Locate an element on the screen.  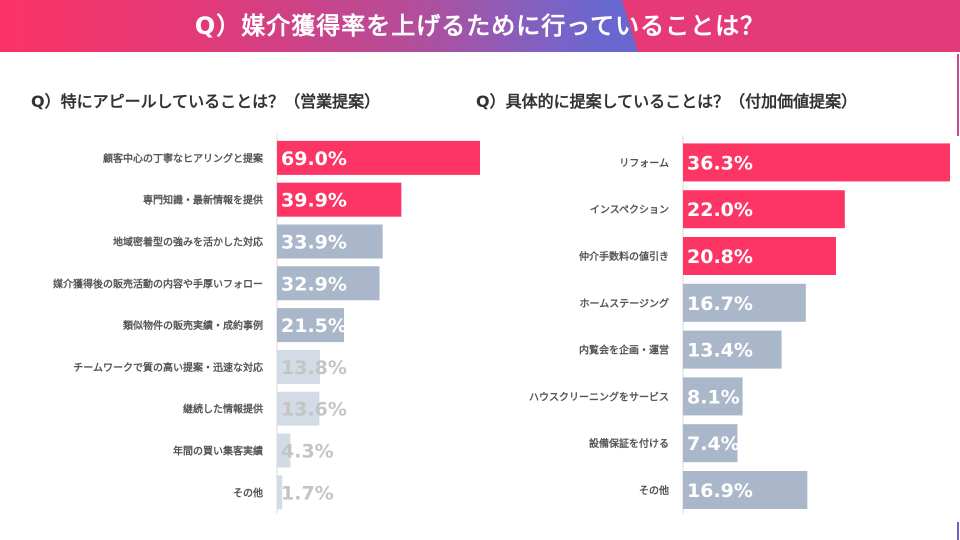
header-banner: Q）媒介獲得率を上げるために行っていることは？ is located at coordinates (480, 26).